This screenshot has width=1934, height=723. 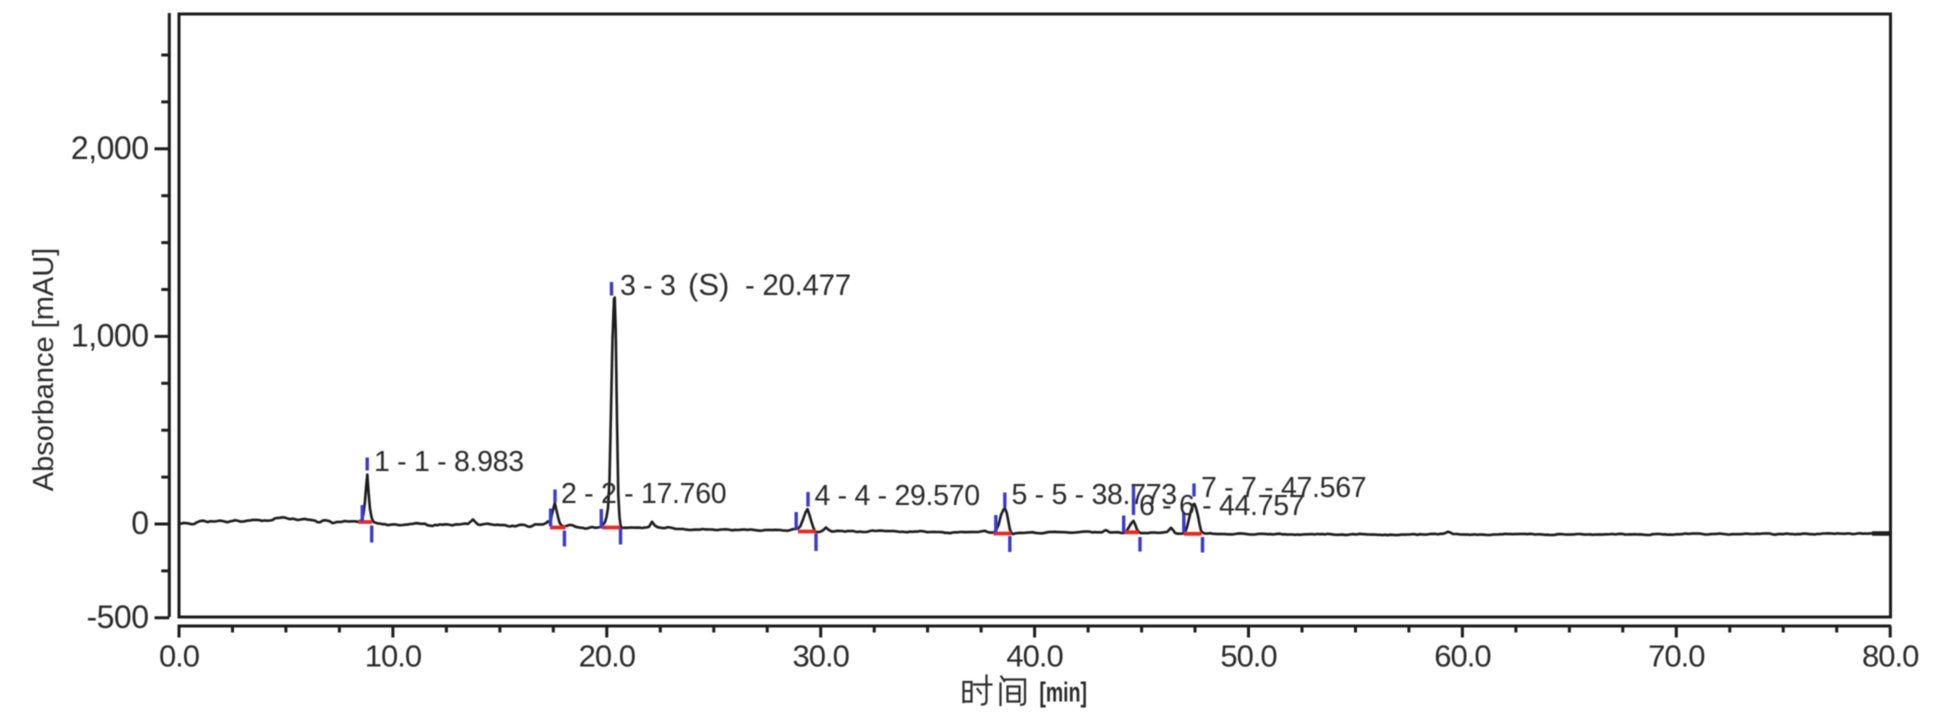 What do you see at coordinates (44, 369) in the screenshot?
I see `svg-text: Absorbance [mAU]` at bounding box center [44, 369].